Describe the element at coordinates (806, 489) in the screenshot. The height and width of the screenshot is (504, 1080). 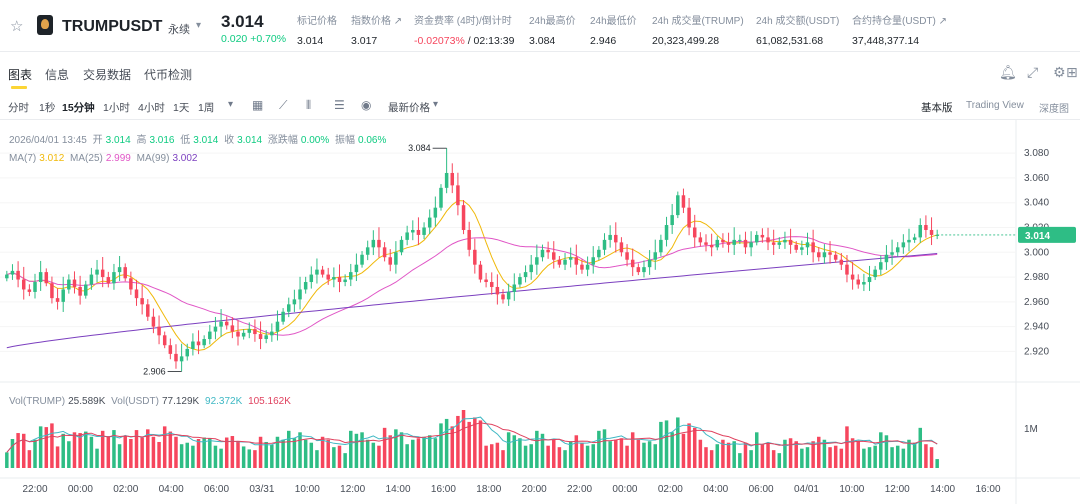
I see `time-tick-label: 04/01` at that location.